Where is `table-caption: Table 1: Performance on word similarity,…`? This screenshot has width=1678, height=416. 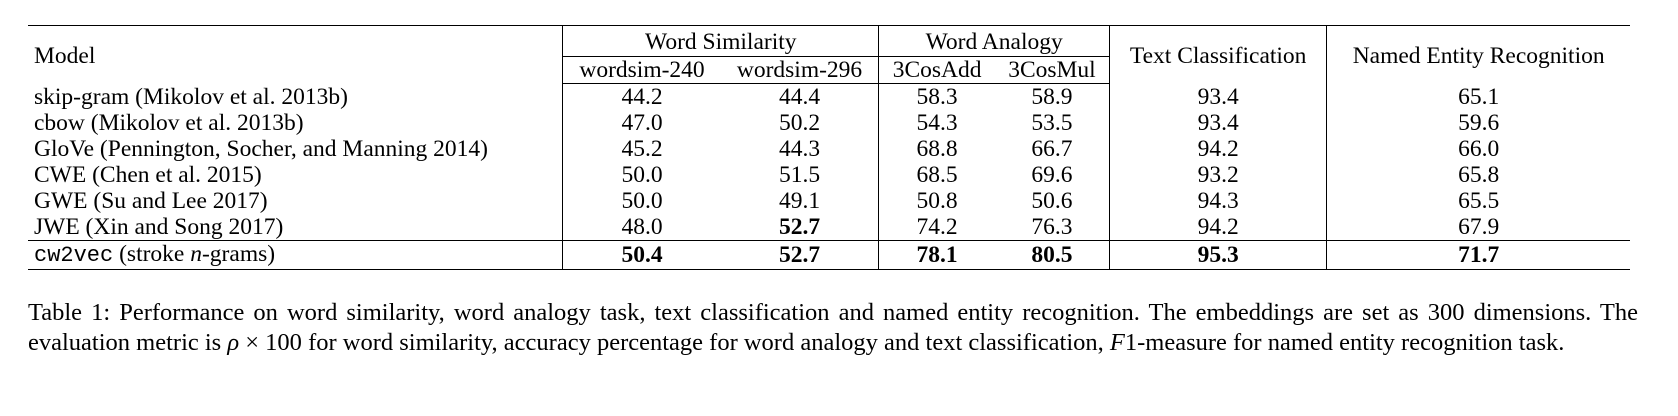
table-caption: Table 1: Performance on word similarity,… is located at coordinates (833, 328).